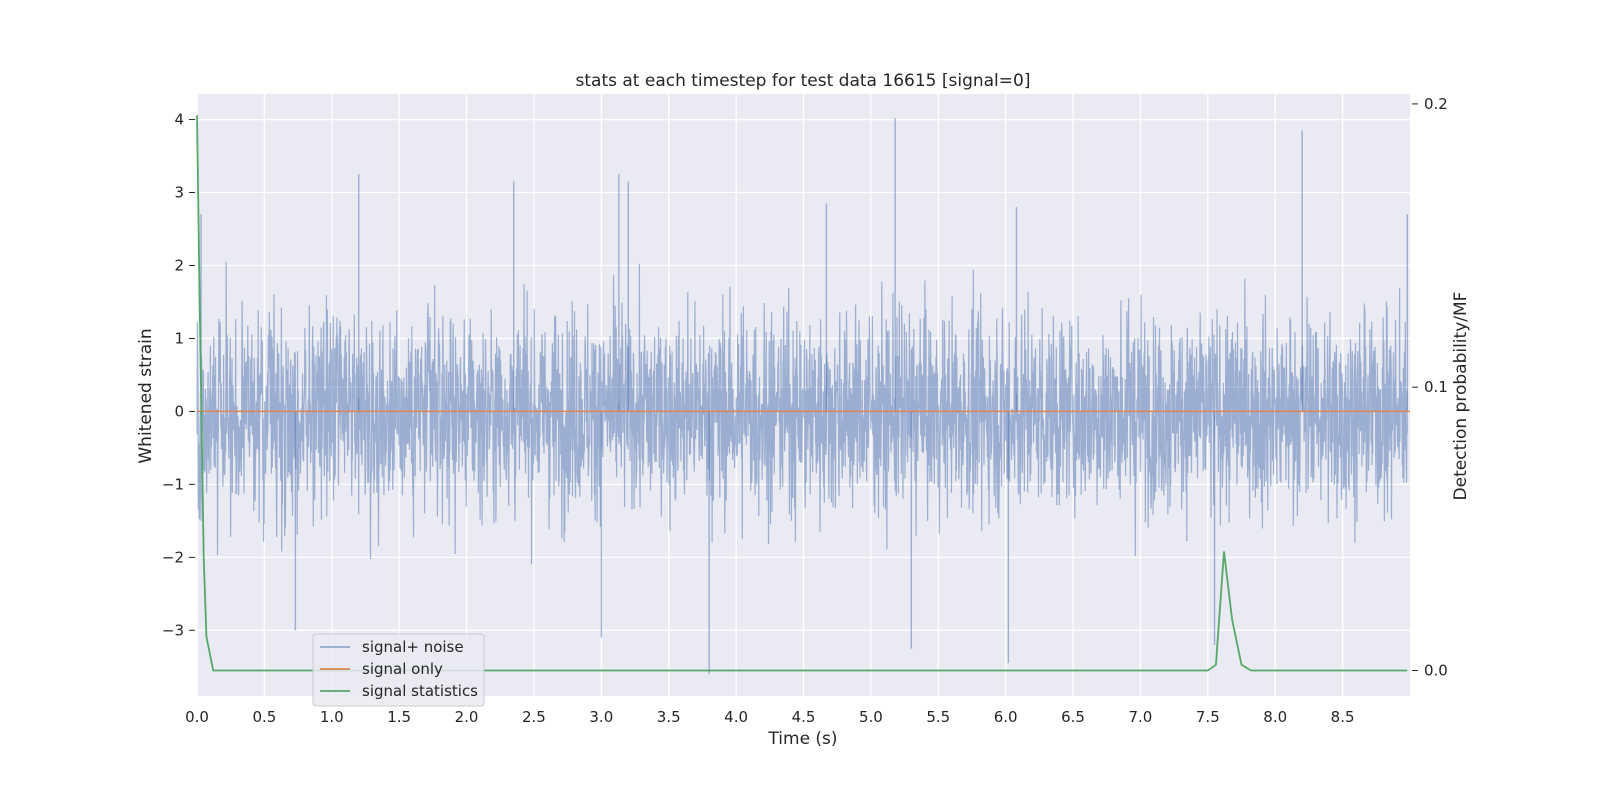 The height and width of the screenshot is (800, 1600). I want to click on x-tick-label: 7.0, so click(1141, 717).